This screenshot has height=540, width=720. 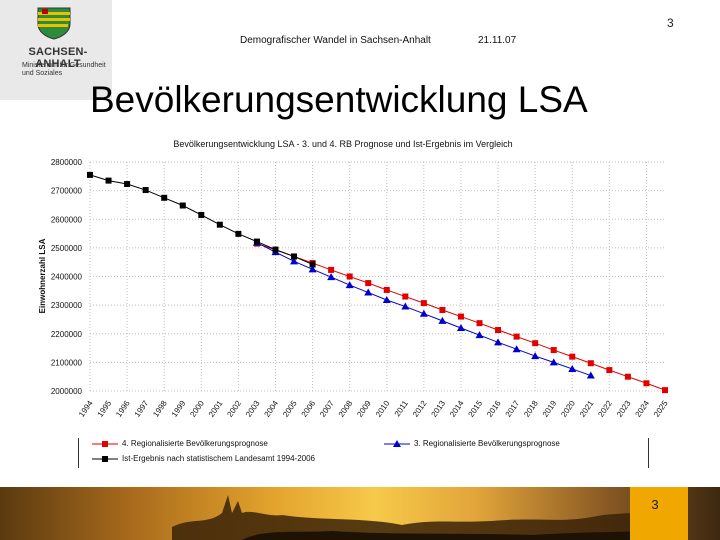 What do you see at coordinates (476, 409) in the screenshot?
I see `x-tick-label: 2015` at bounding box center [476, 409].